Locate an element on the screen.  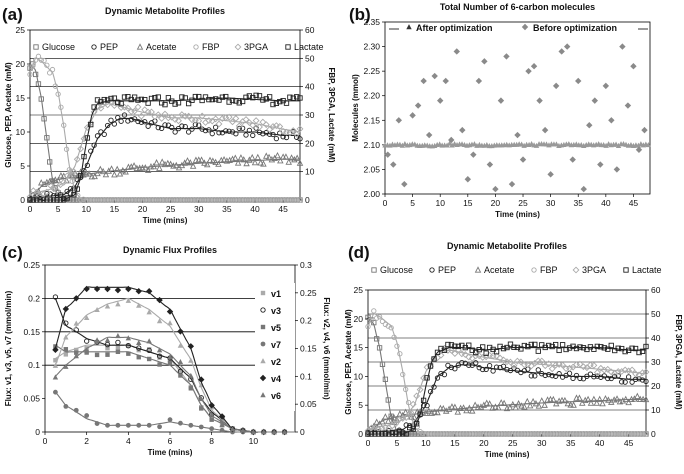
y-tick-label-left: 25 is located at coordinates (21, 30).